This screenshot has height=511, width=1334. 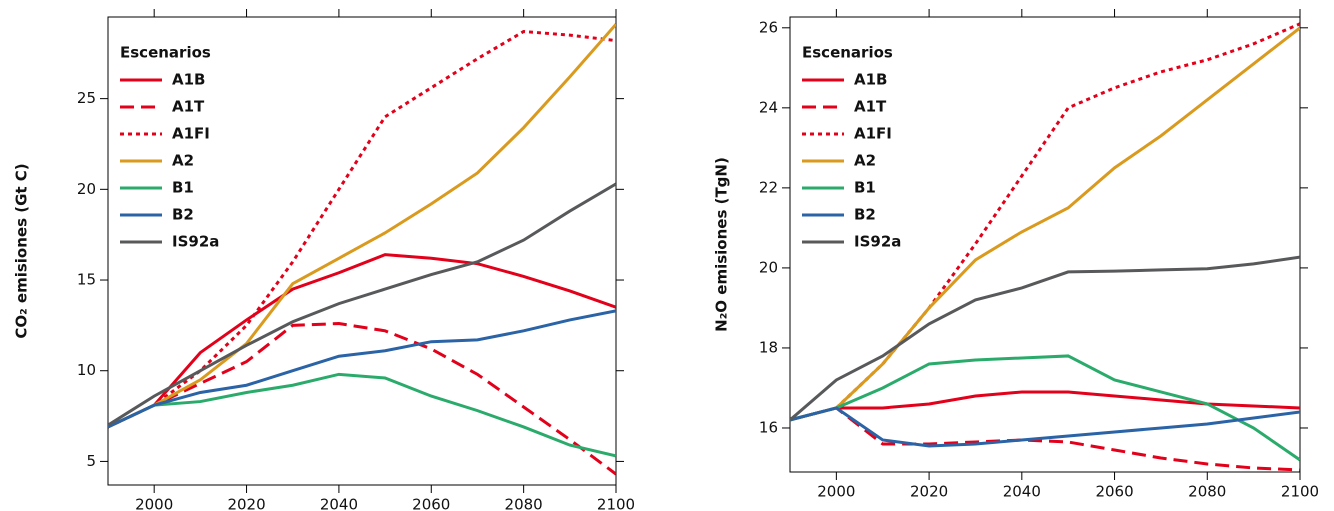 I want to click on y-tick-label: 22, so click(x=768, y=187).